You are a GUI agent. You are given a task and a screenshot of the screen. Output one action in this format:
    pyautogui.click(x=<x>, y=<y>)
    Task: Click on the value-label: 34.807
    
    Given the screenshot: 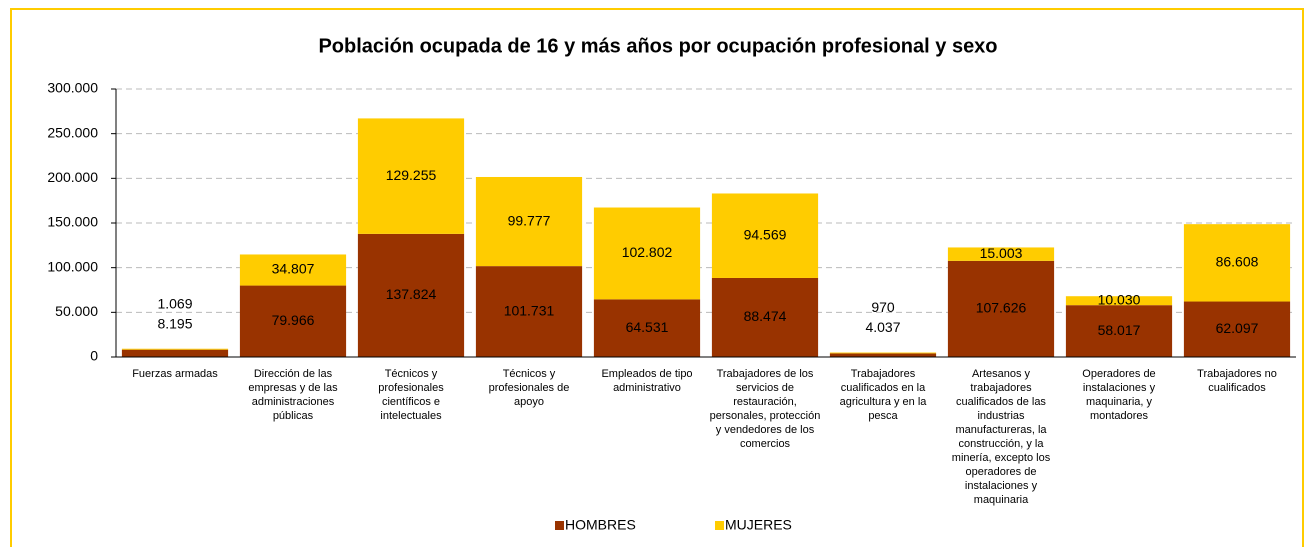 What is the action you would take?
    pyautogui.click(x=293, y=269)
    